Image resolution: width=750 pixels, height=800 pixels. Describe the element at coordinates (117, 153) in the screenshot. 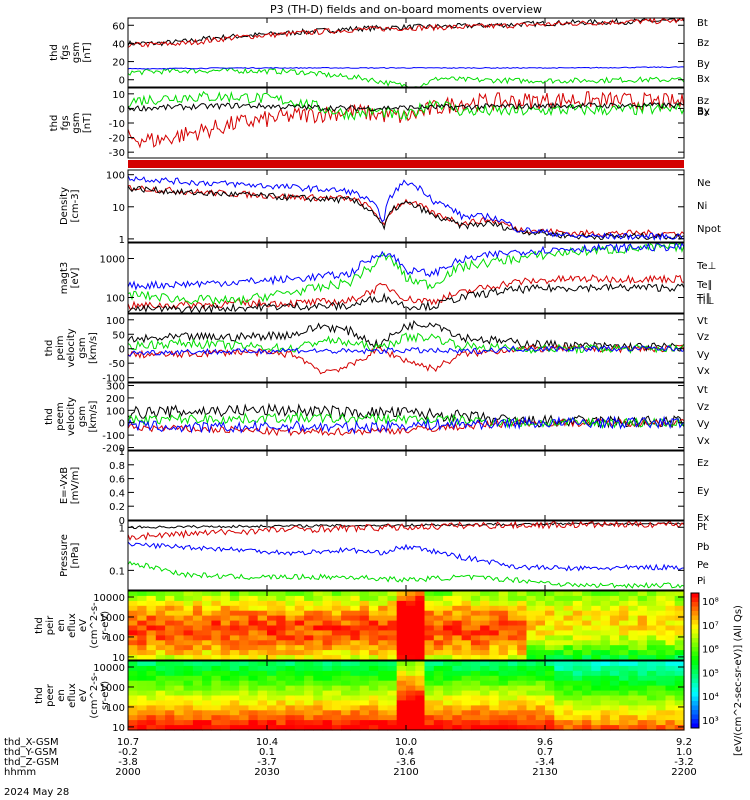

I see `y-tick-label: -30` at that location.